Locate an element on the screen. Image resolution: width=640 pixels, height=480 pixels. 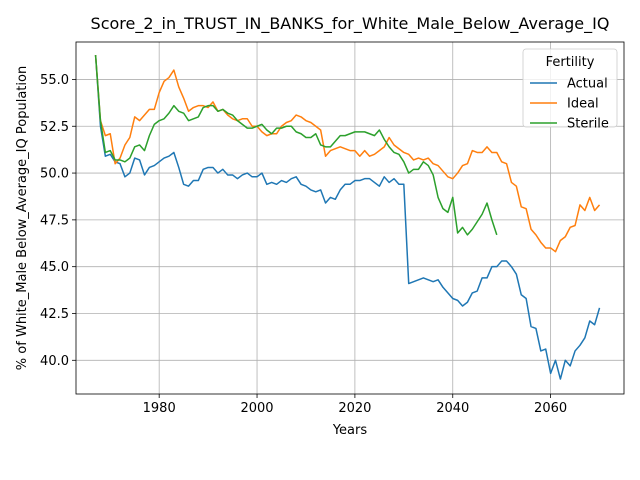
legend-box is located at coordinates (570, 88).